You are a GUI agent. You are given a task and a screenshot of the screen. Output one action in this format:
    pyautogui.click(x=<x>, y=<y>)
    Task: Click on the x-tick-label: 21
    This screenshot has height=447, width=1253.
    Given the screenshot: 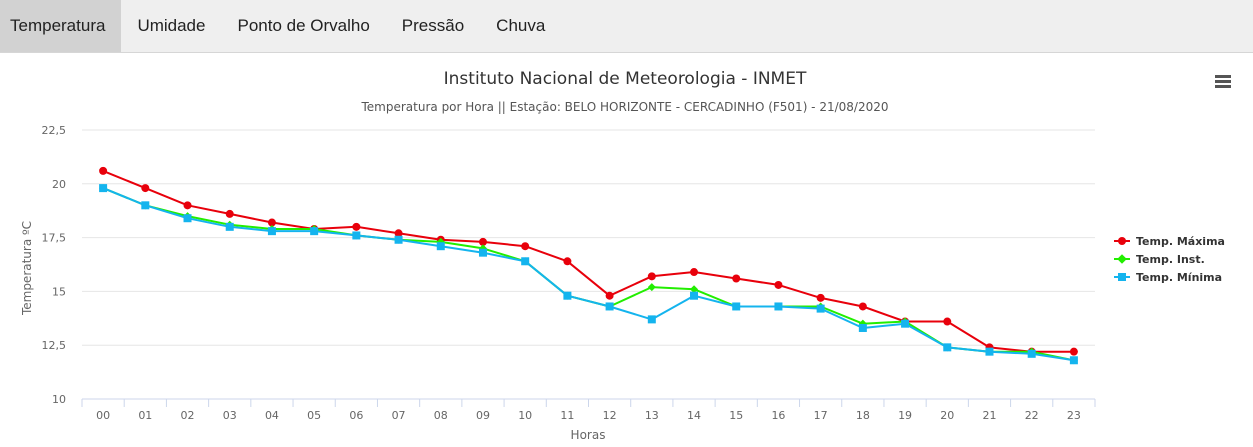 What is the action you would take?
    pyautogui.click(x=989, y=415)
    